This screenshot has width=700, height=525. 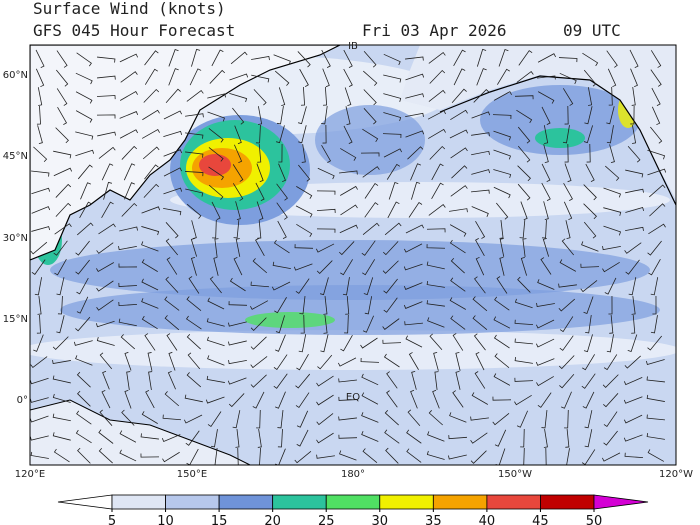 What do you see at coordinates (353, 502) in the screenshot?
I see `colorbar-segment` at bounding box center [353, 502].